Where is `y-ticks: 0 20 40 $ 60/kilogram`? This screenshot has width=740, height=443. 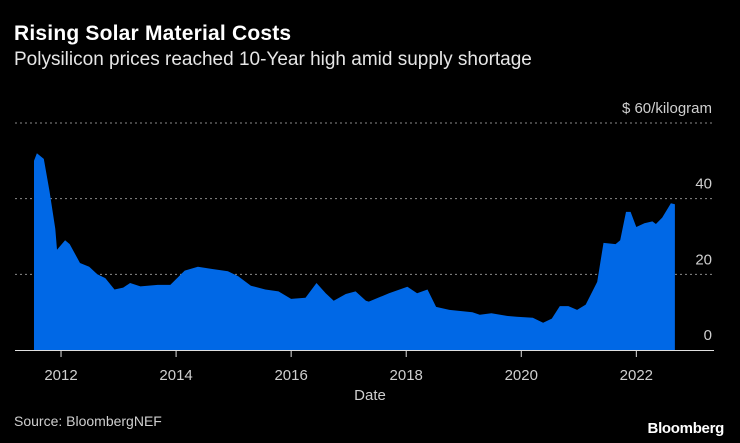 y-ticks: 0 20 40 $ 60/kilogram is located at coordinates (667, 222).